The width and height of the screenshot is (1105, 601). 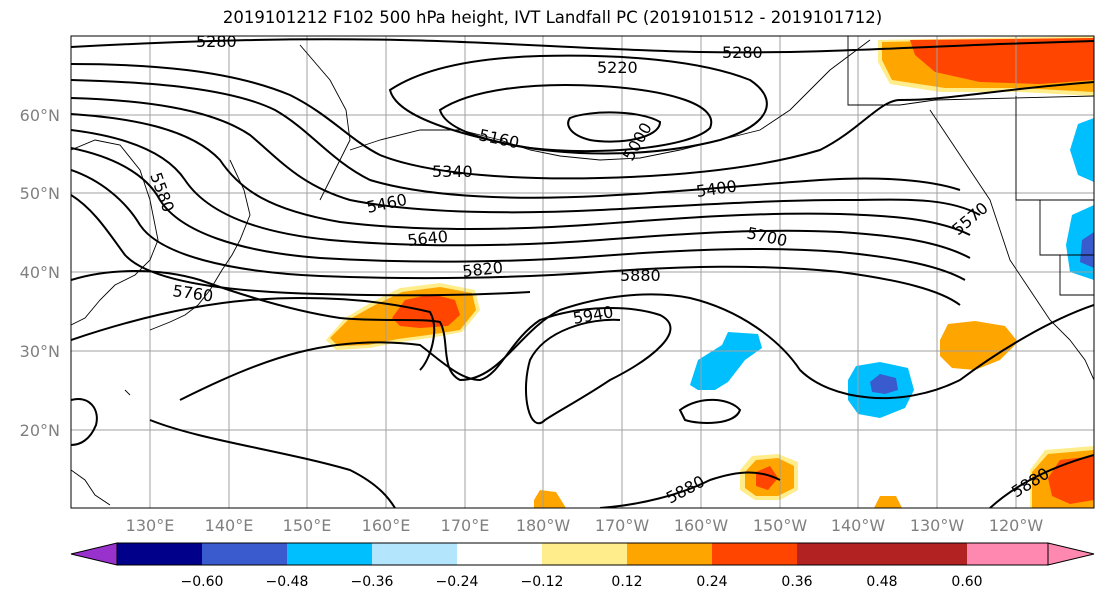 I want to click on colorbar-tick: −0.12, so click(x=542, y=582).